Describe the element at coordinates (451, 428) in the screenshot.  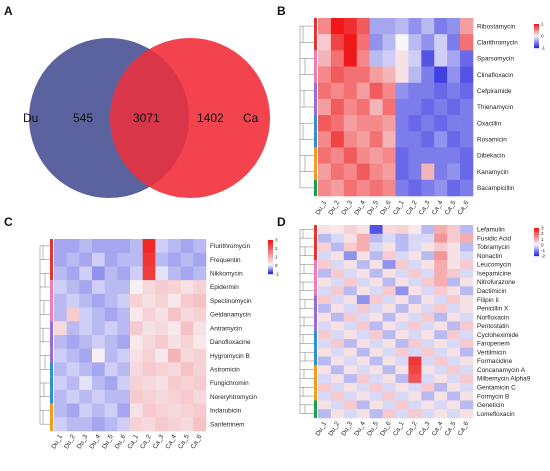
I see `column-label: Ca_5` at that location.